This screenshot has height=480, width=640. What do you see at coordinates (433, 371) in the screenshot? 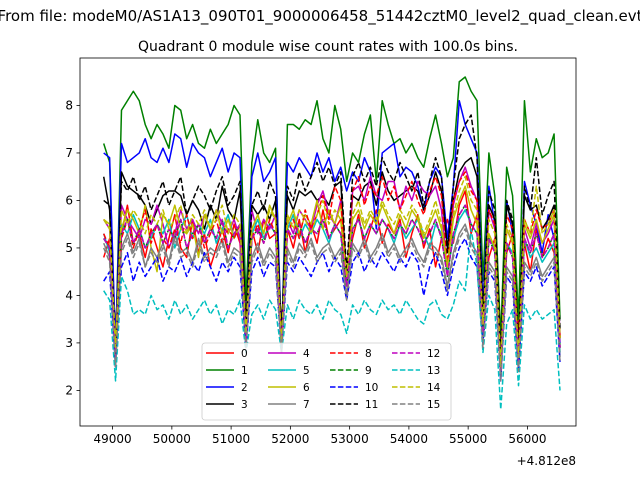
I see `legend-label-13: 13` at bounding box center [433, 371].